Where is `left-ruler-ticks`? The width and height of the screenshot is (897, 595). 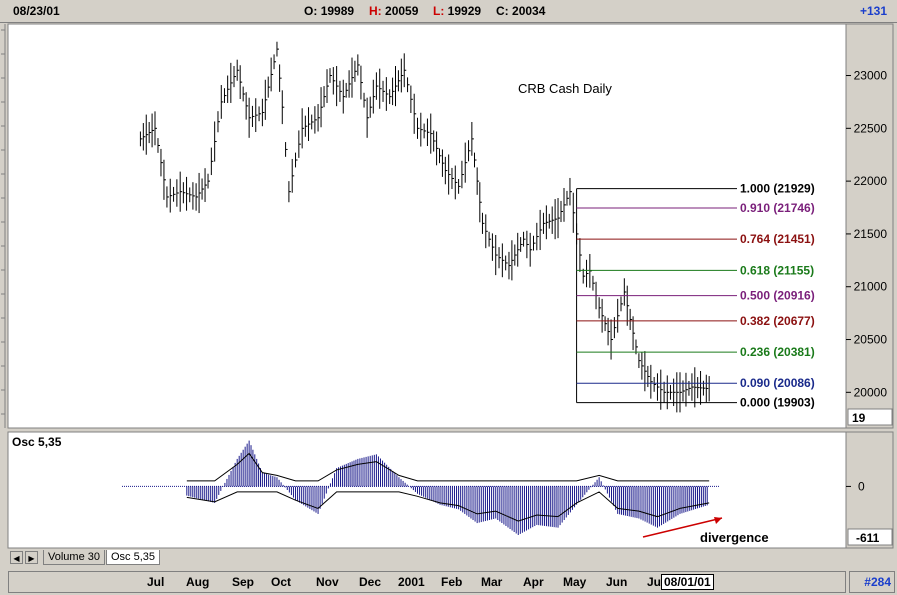
left-ruler-ticks is located at coordinates (3, 222).